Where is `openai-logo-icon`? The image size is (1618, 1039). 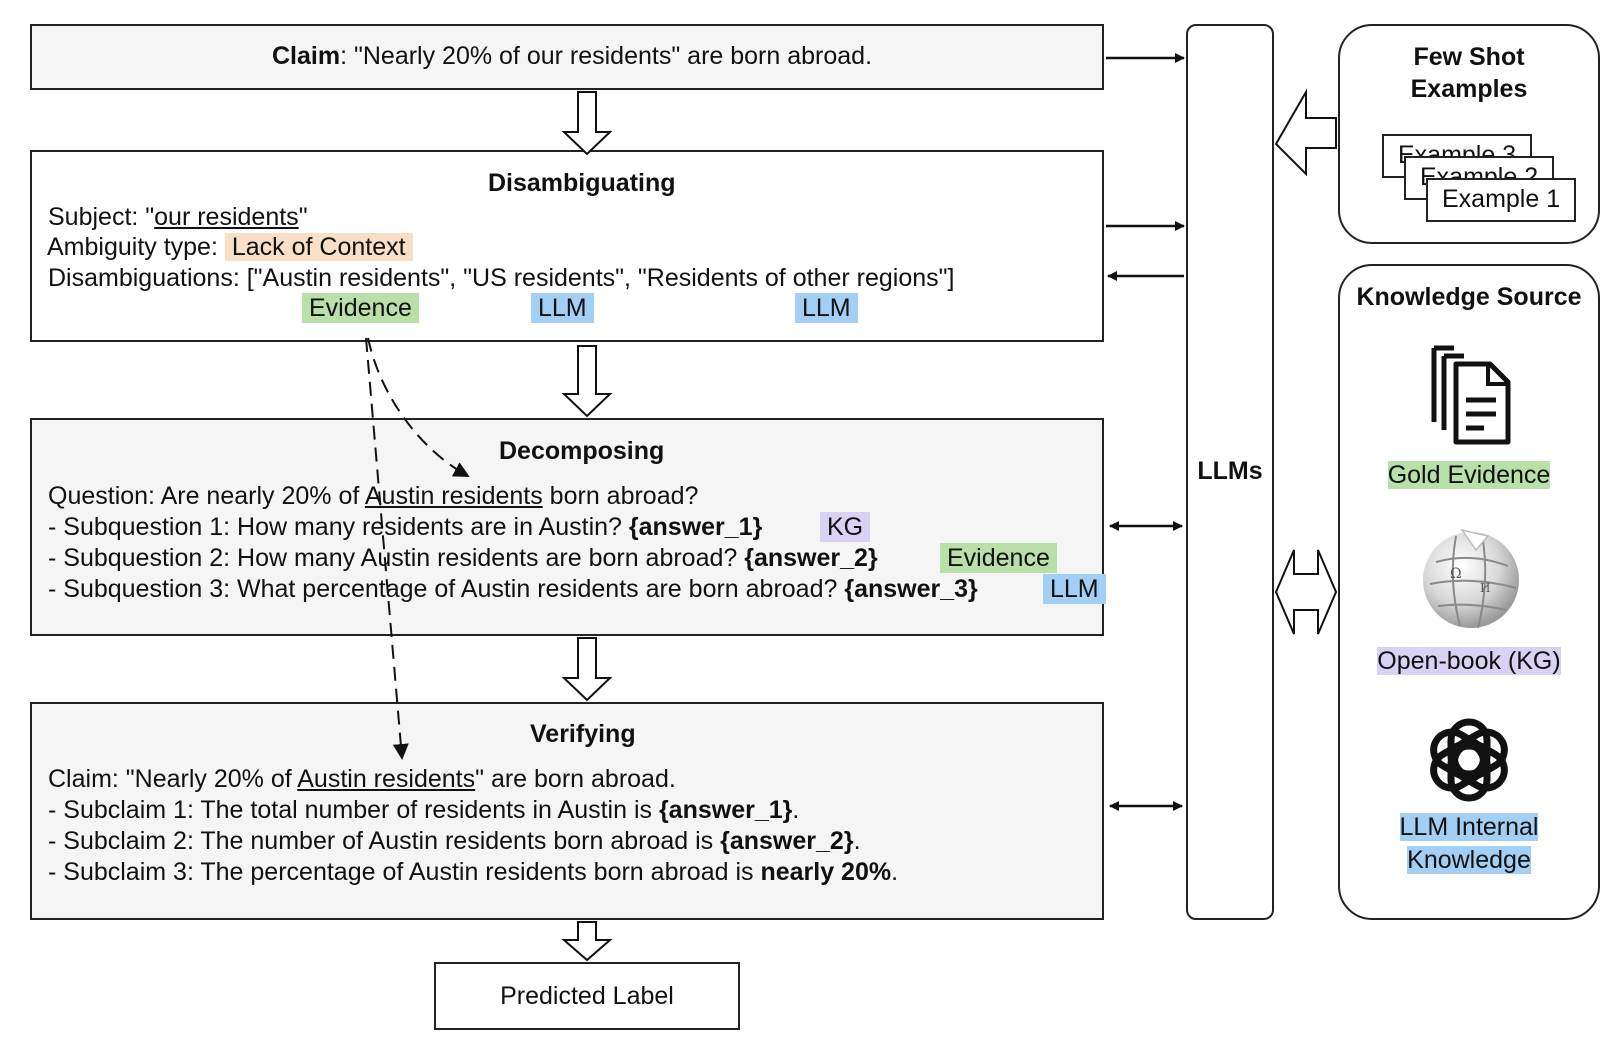 openai-logo-icon is located at coordinates (1469, 760).